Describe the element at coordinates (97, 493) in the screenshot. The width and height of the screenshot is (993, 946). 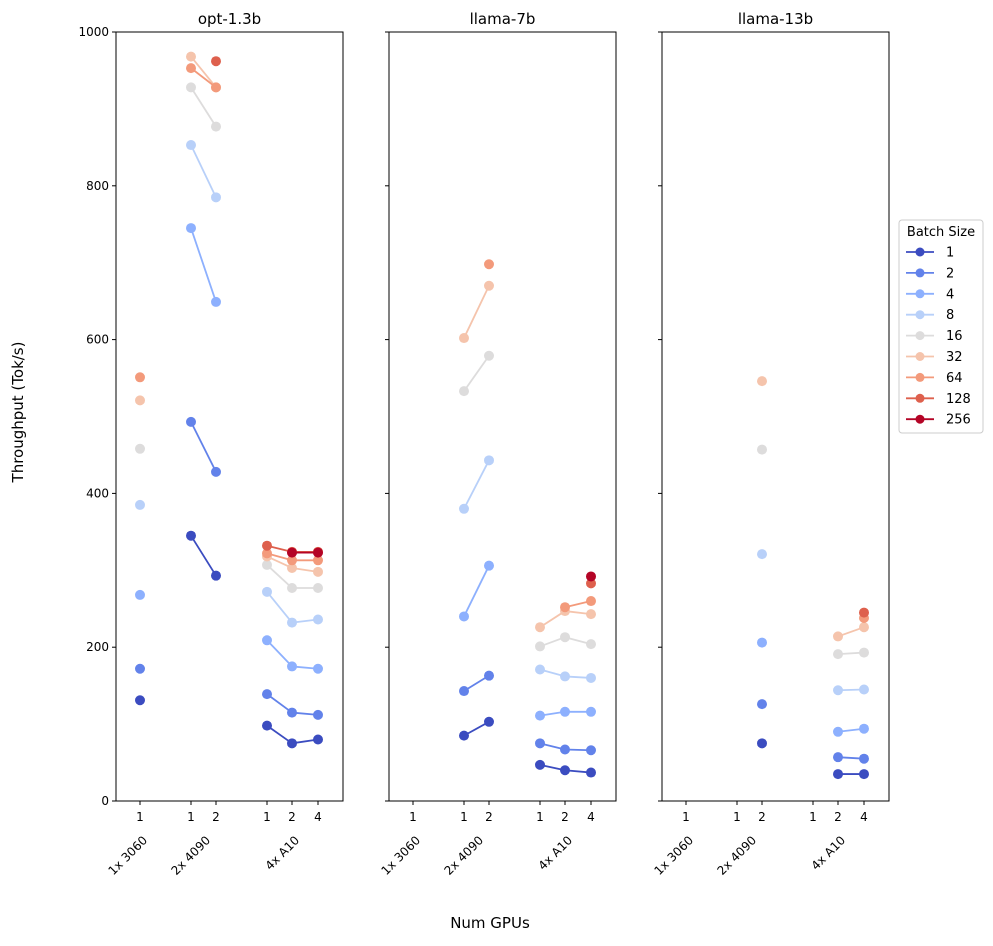
I see `y-tick-label: 400` at that location.